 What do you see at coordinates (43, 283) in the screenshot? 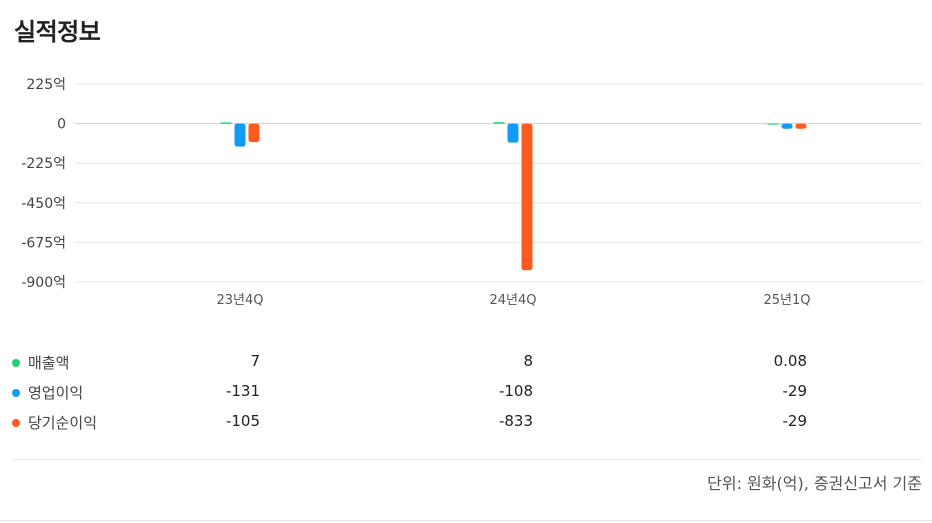
I see `y-tick-label: -900억` at bounding box center [43, 283].